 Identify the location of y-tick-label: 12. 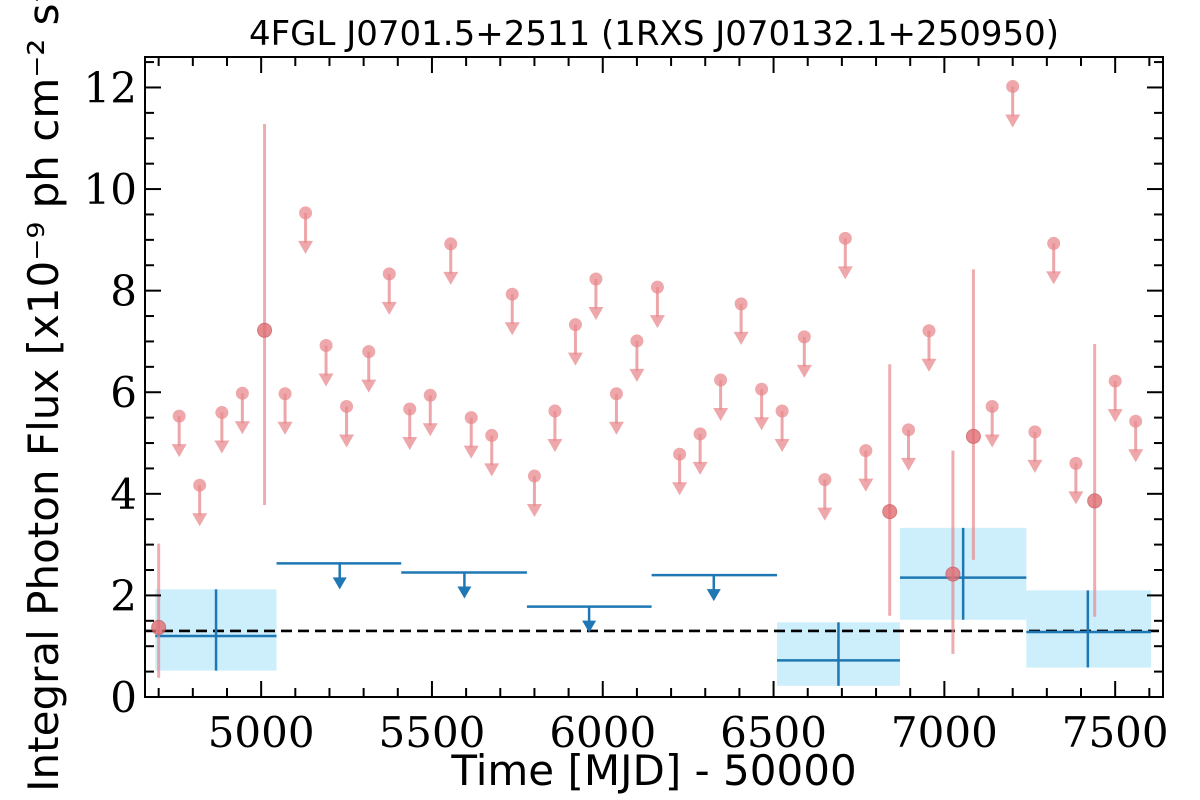
(110, 87).